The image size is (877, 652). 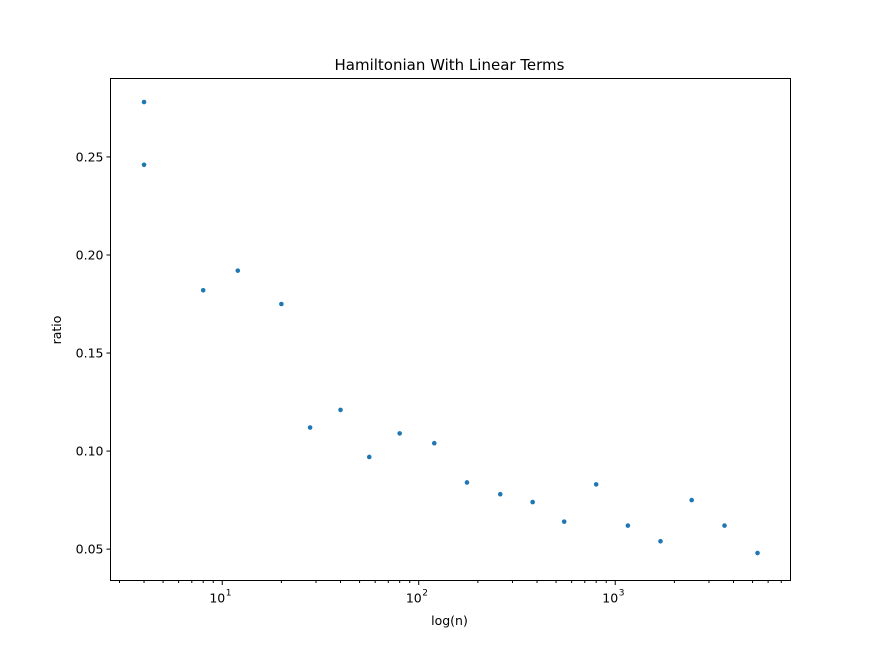 I want to click on chart-title: Hamiltonian With Linear Terms, so click(x=449, y=65).